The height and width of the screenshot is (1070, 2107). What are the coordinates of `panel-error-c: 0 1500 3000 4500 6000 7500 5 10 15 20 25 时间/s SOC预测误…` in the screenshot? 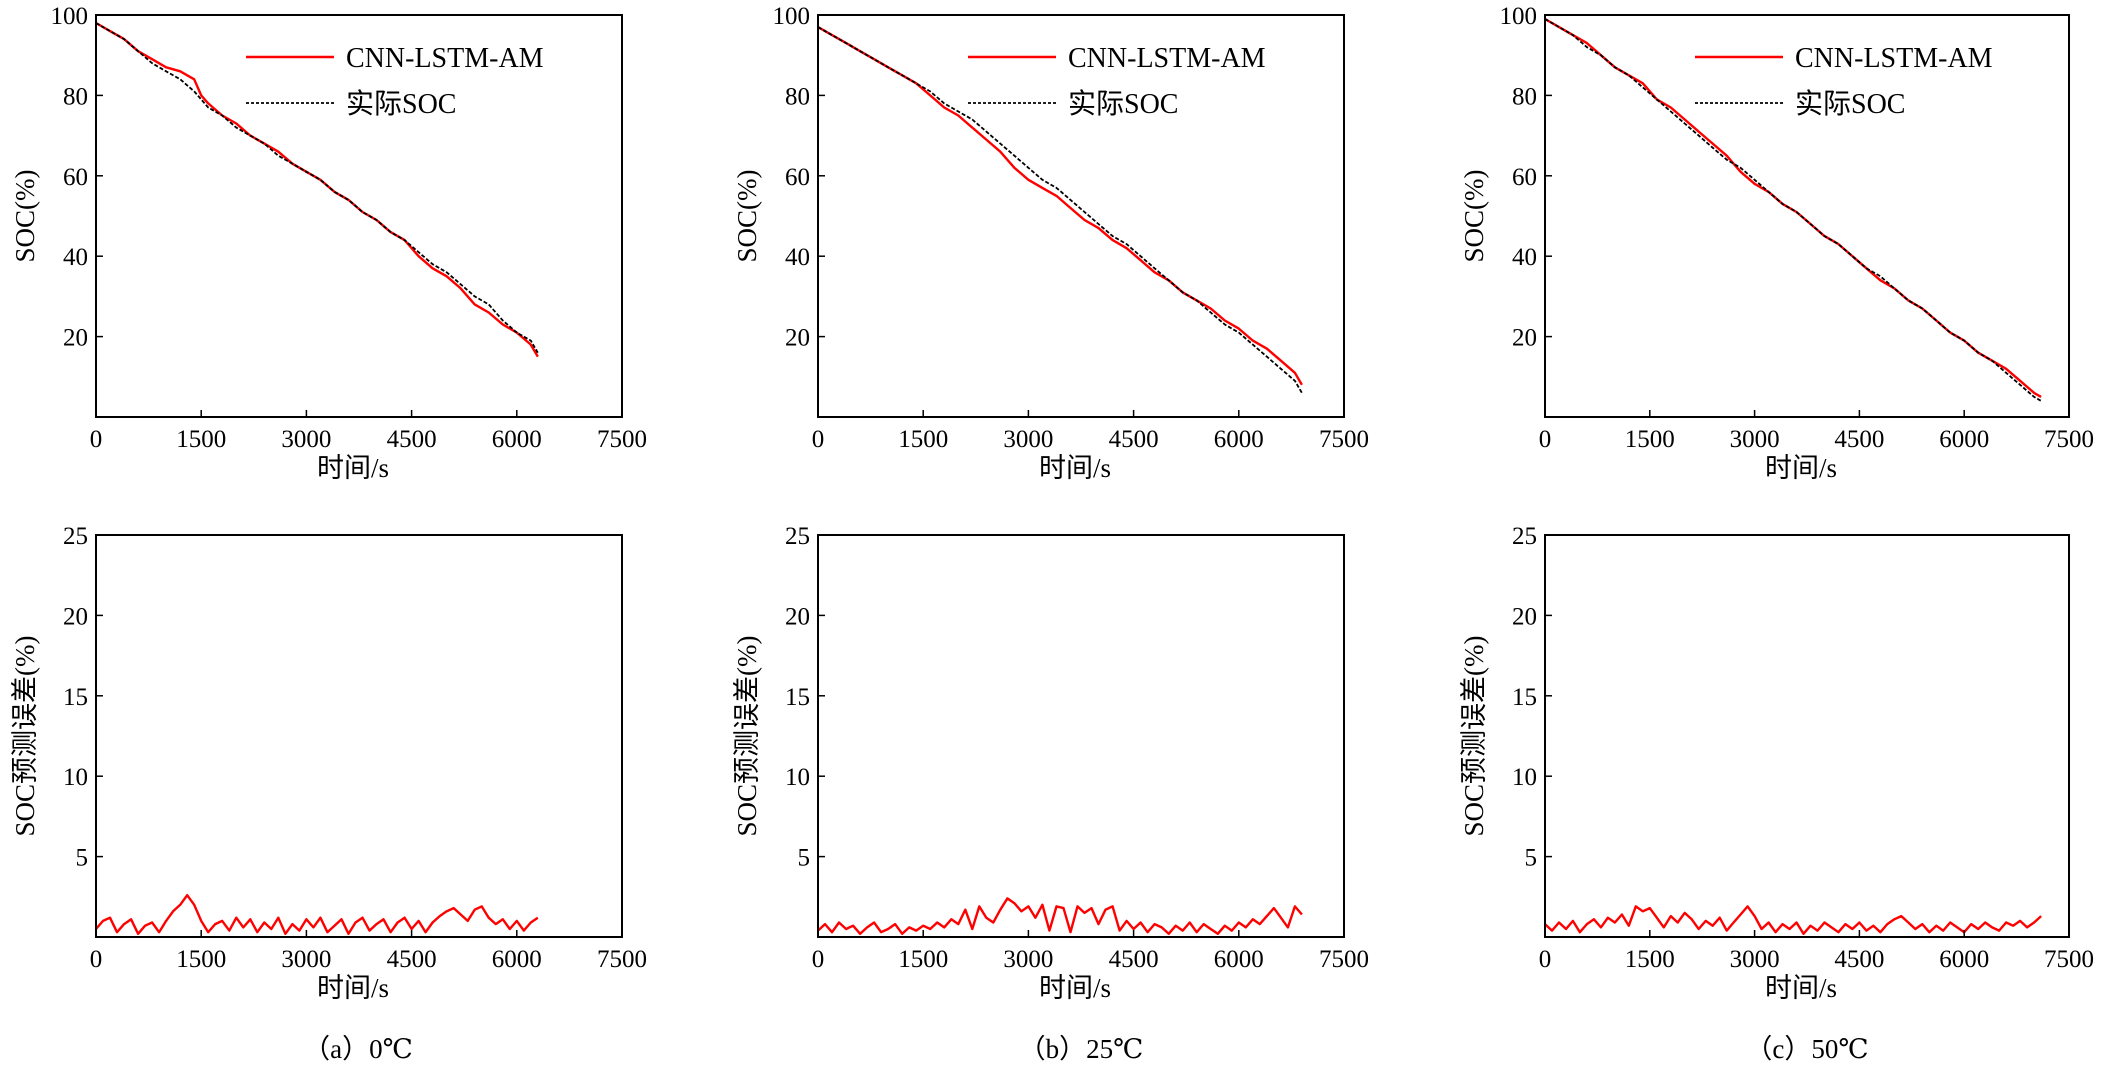 It's located at (1776, 763).